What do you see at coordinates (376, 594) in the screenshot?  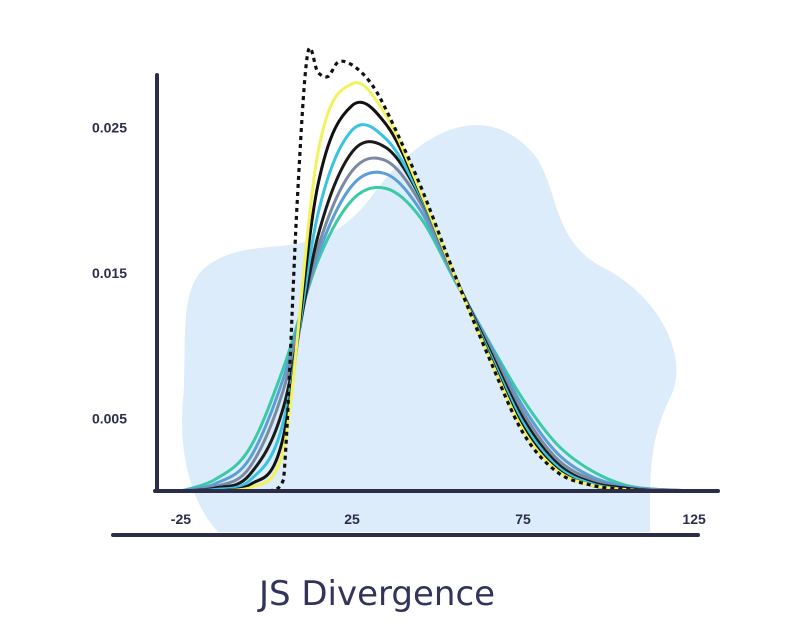 I see `x-axis-label: JS Divergence` at bounding box center [376, 594].